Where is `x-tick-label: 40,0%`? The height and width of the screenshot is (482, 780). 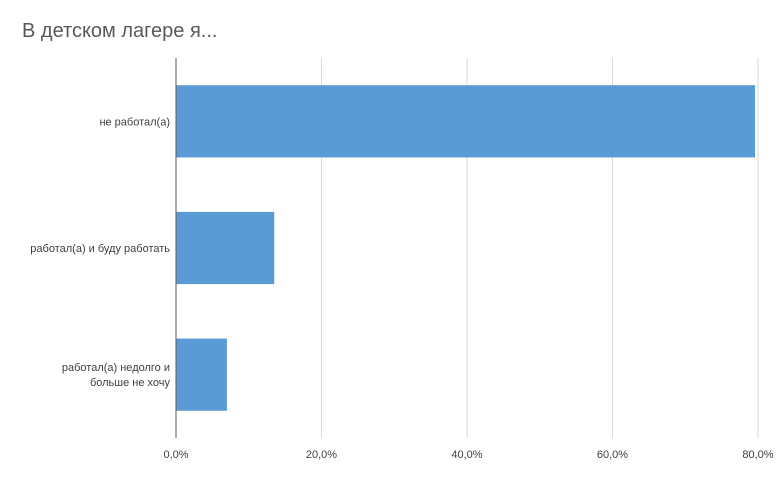
x-tick-label: 40,0% is located at coordinates (466, 455).